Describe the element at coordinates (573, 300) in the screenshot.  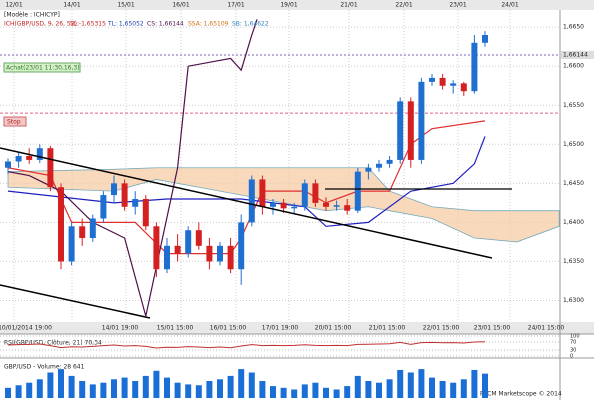
I see `y-tick-label: 1,6300` at that location.